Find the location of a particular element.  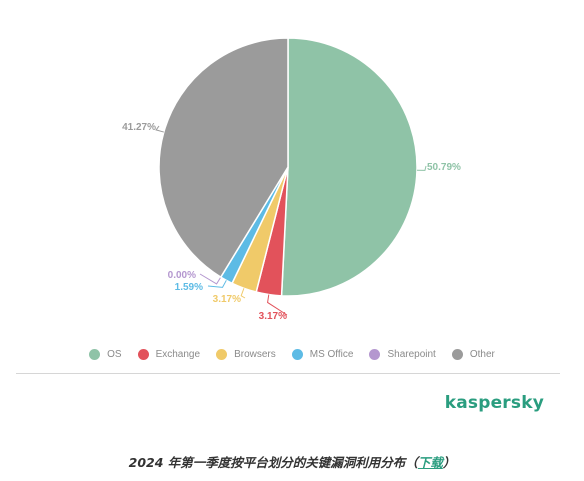

legend-swatch-os is located at coordinates (95, 354).